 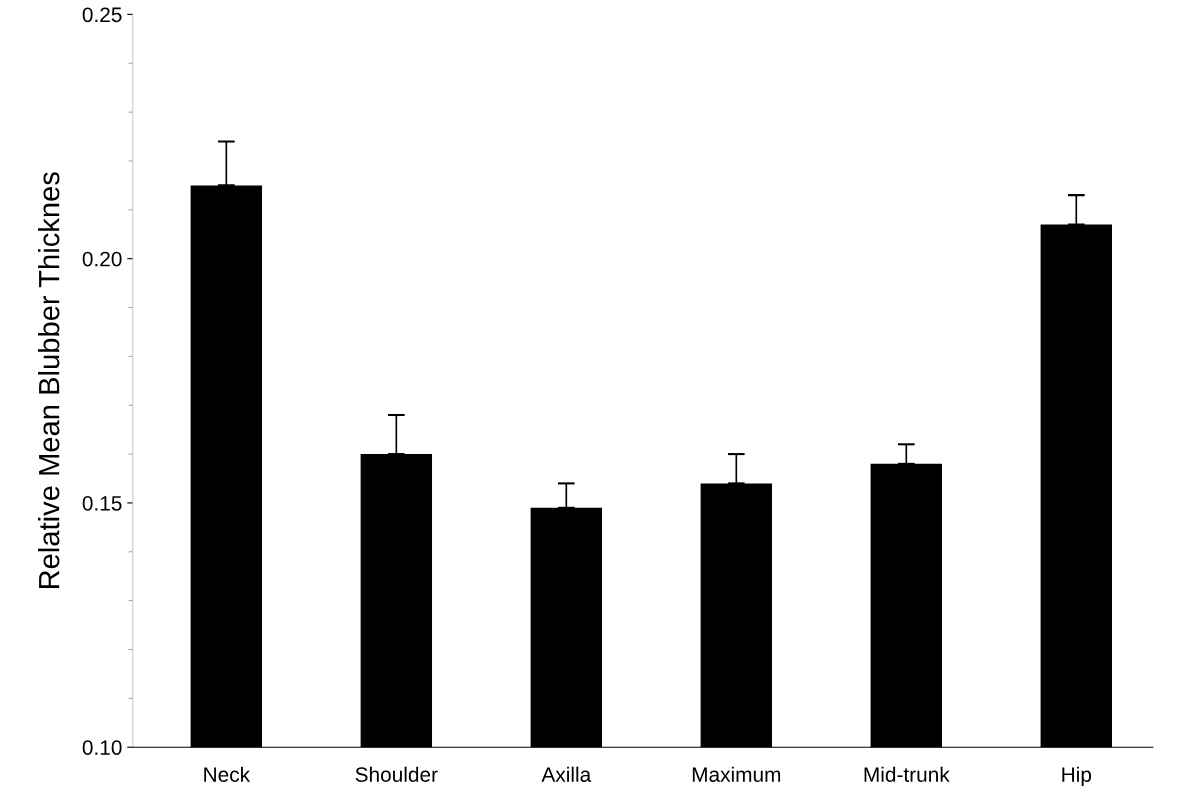 What do you see at coordinates (1077, 776) in the screenshot?
I see `x-tick-label: Hip` at bounding box center [1077, 776].